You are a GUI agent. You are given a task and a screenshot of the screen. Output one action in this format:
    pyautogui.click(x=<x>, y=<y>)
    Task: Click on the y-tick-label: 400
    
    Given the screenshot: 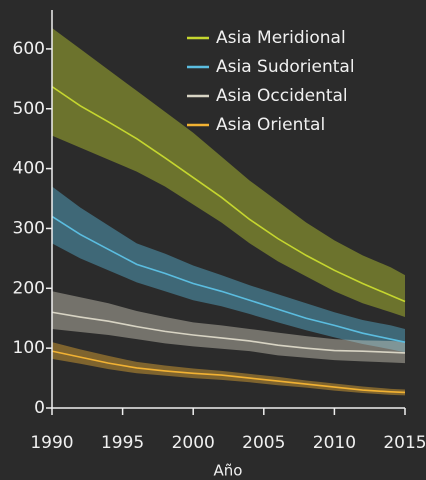 What is the action you would take?
    pyautogui.click(x=29, y=169)
    